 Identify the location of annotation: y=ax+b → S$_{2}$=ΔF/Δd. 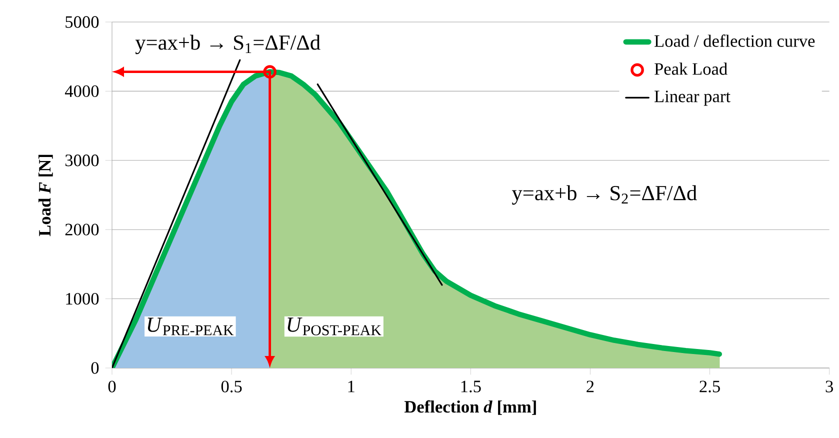
(604, 195).